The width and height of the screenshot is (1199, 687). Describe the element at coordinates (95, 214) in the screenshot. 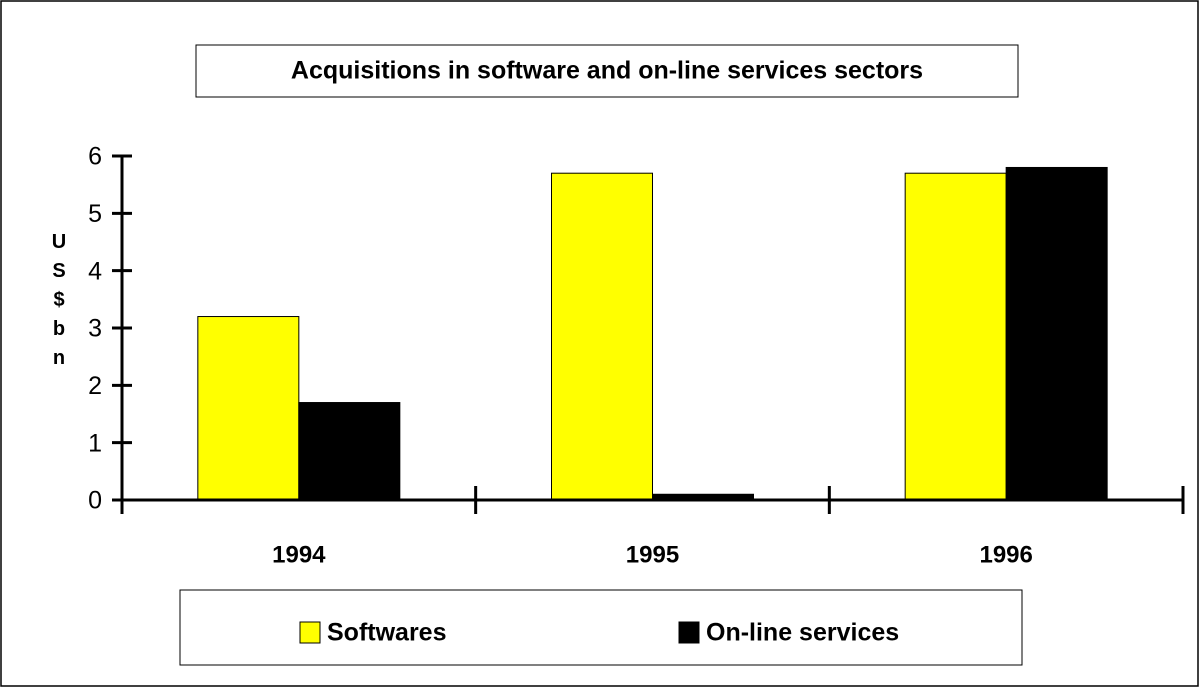

I see `y-tick-label: 5` at that location.